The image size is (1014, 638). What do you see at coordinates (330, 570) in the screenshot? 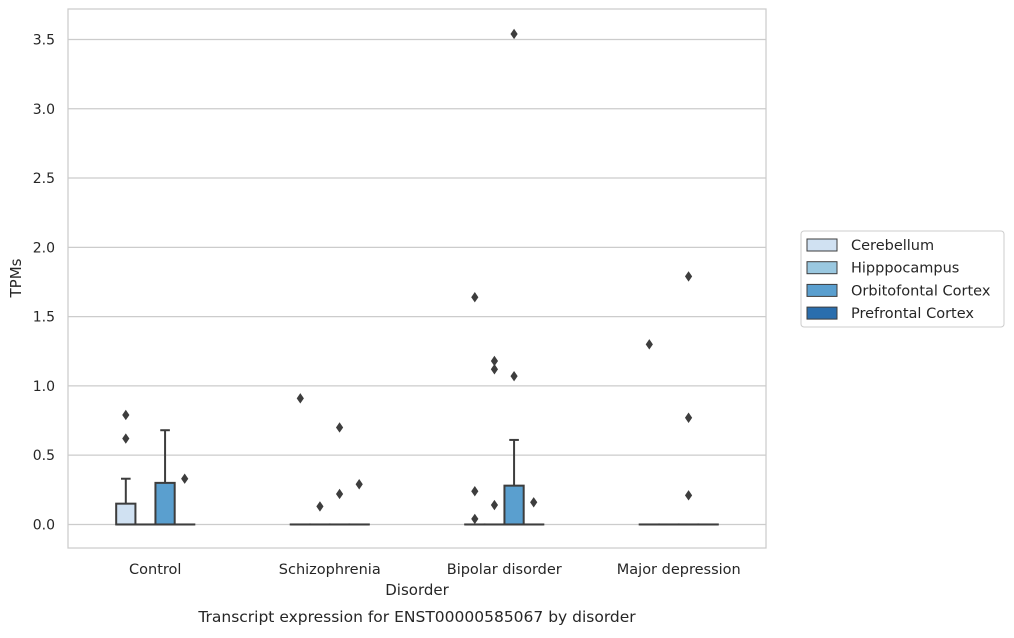
I see `x-tick-label: Schizophrenia` at bounding box center [330, 570].